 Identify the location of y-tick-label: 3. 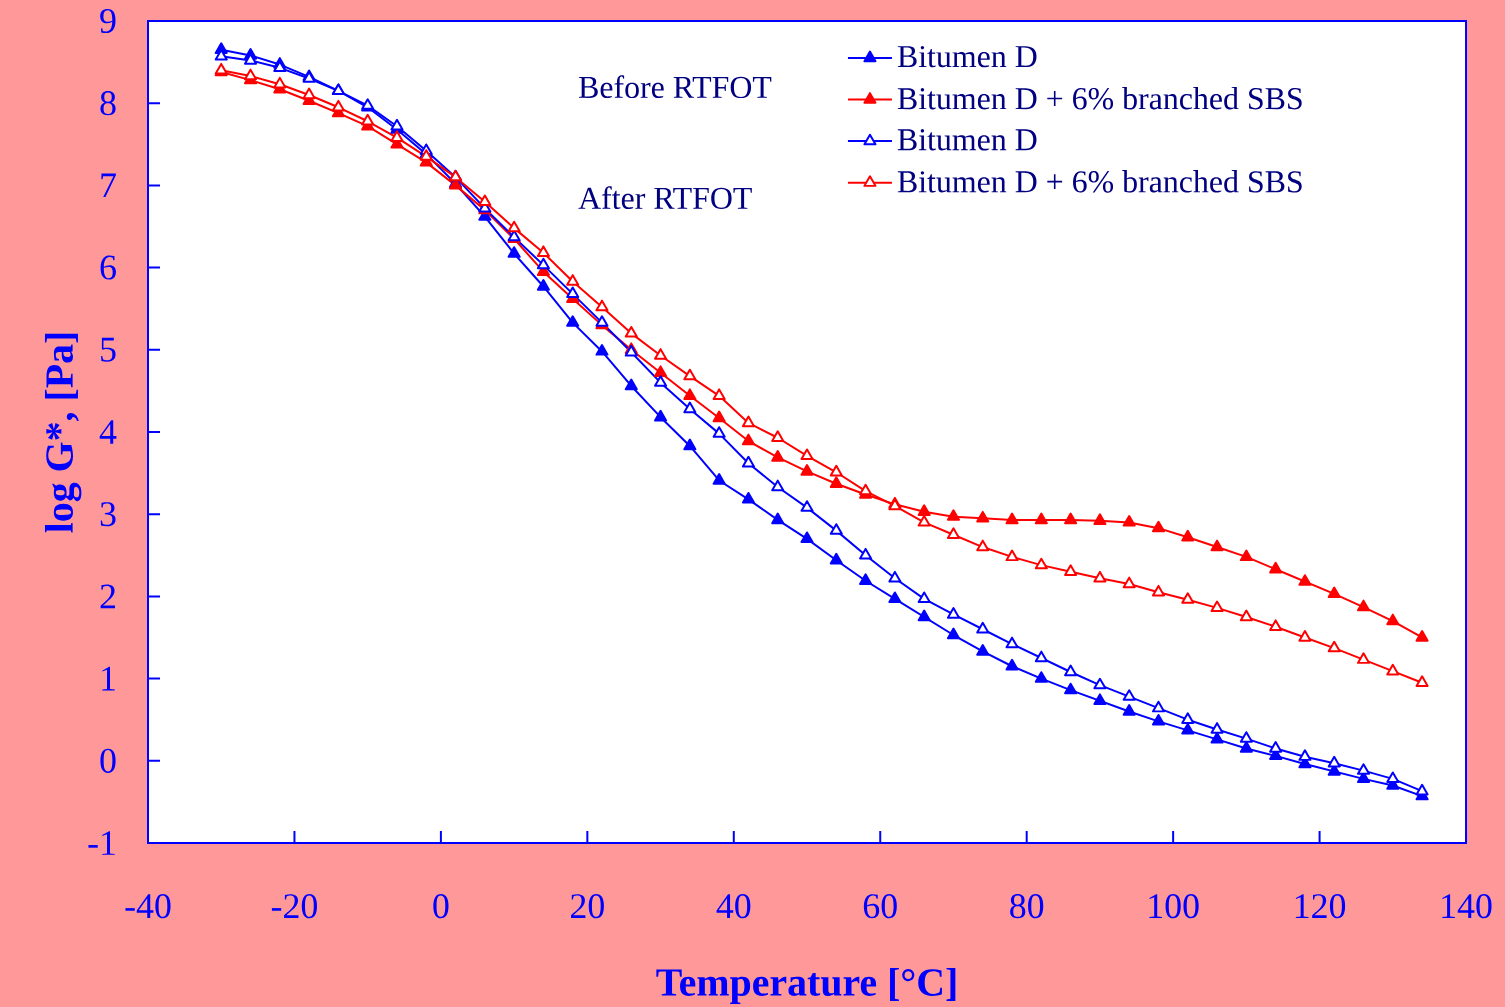
(108, 514).